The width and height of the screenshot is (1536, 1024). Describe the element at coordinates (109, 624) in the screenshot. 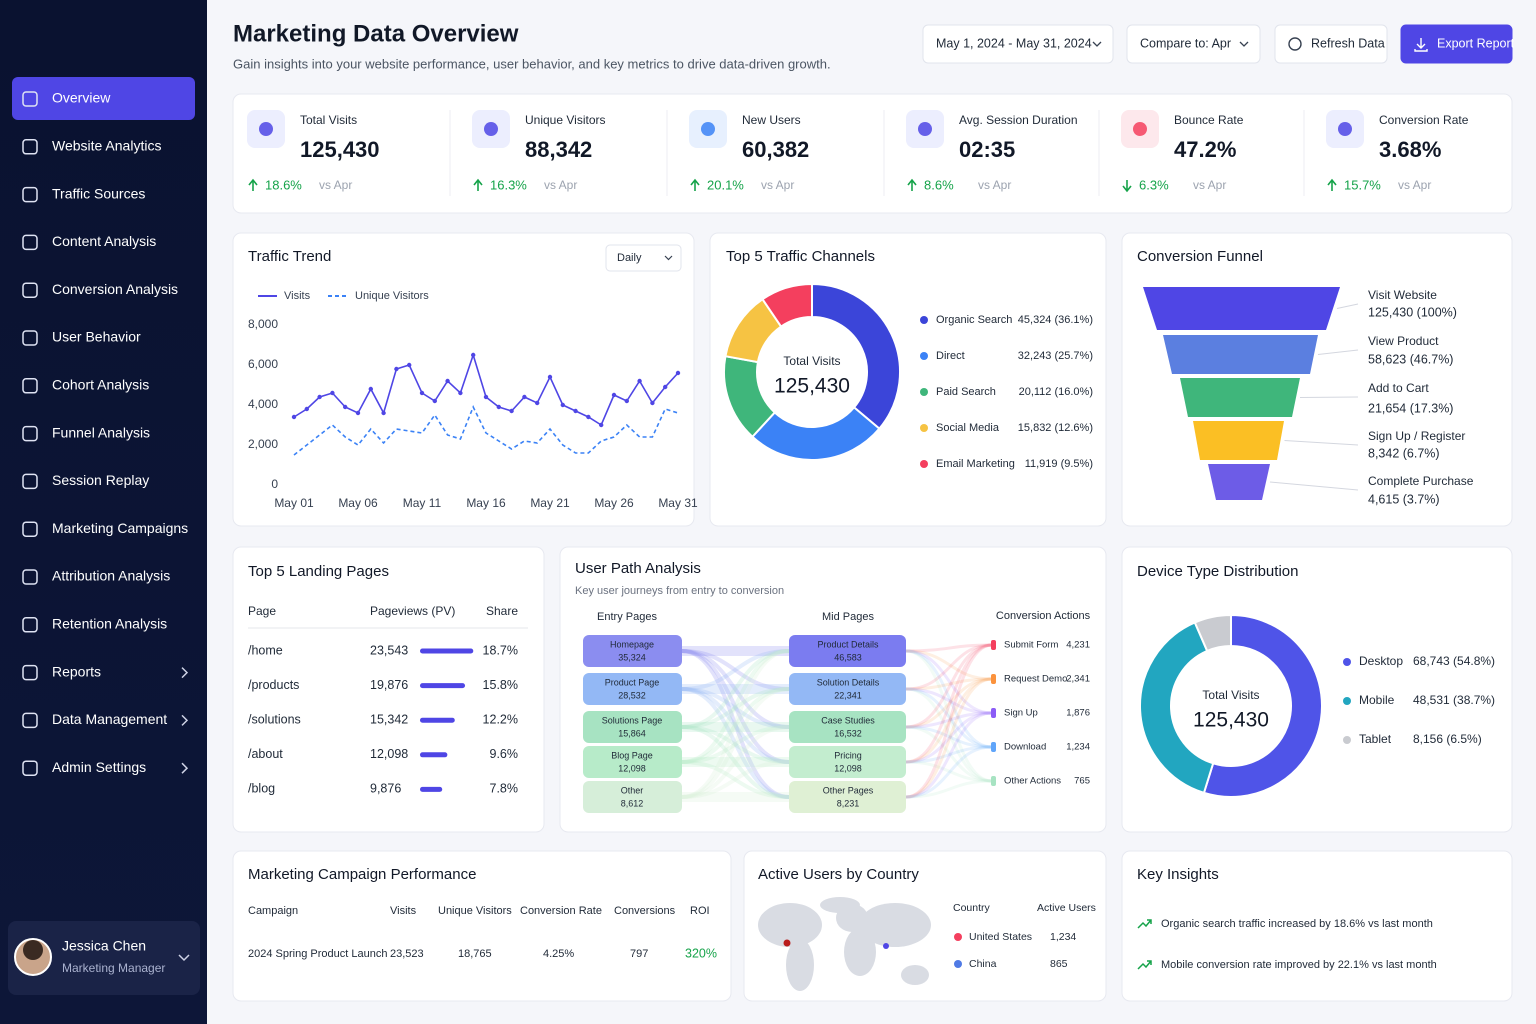

I see `nav-item: Retention Analysis` at that location.